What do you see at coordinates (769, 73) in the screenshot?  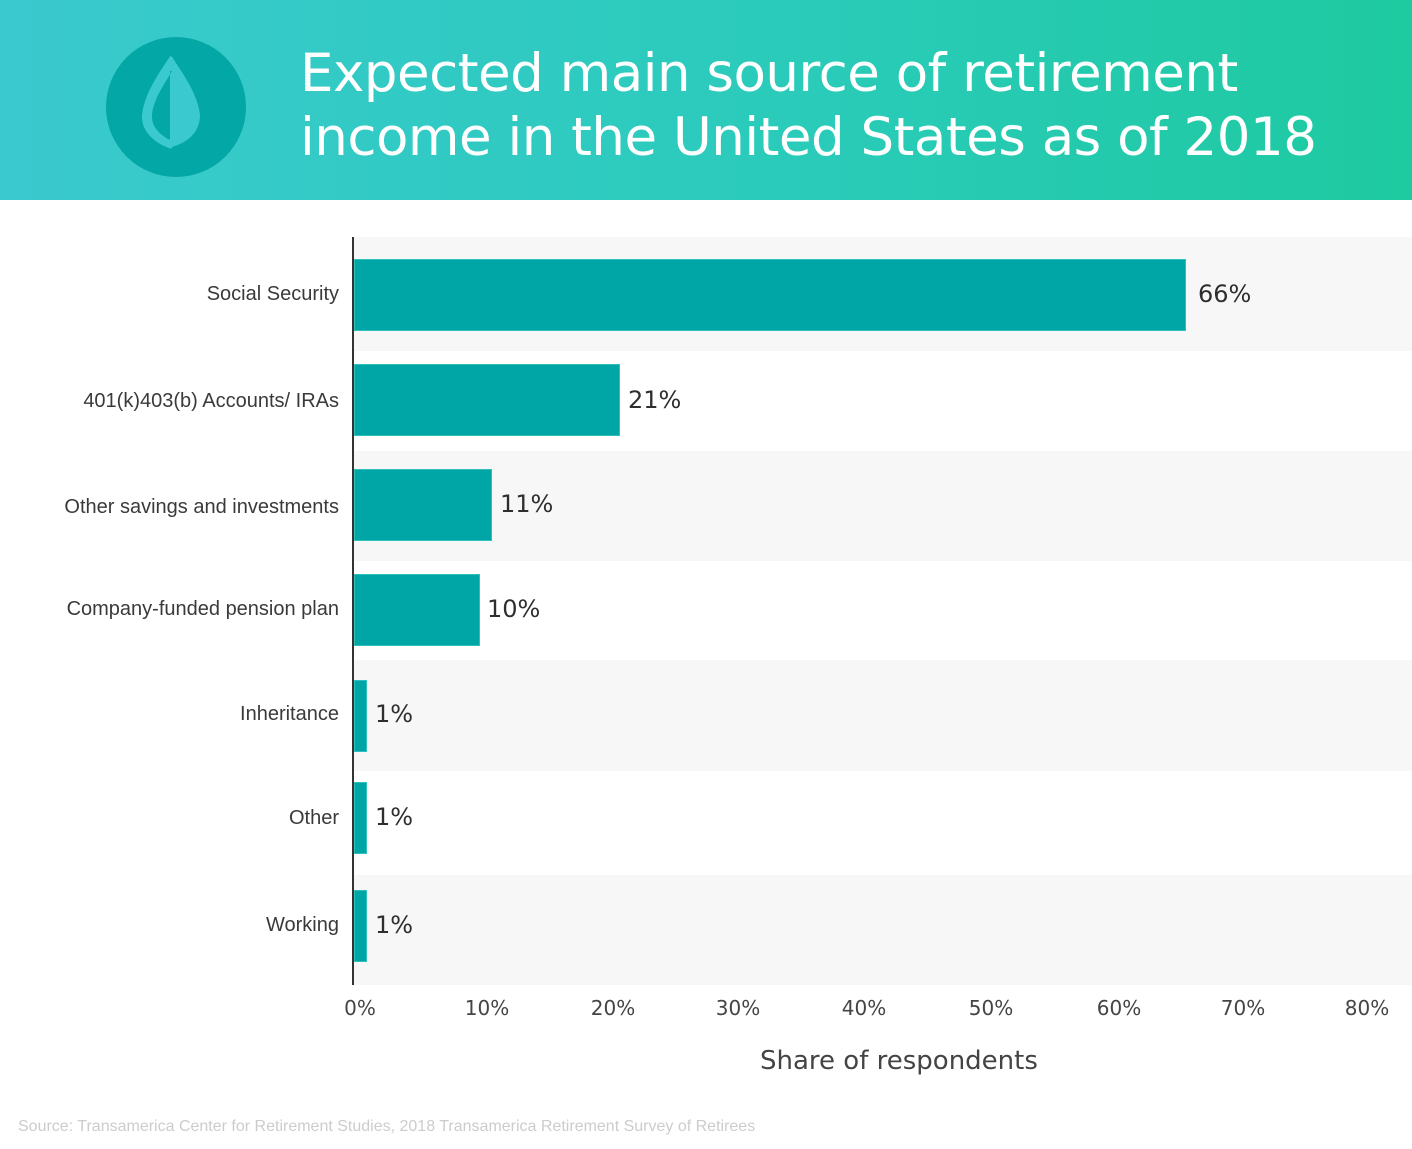 I see `title-line-1: Expected main source of retirement` at bounding box center [769, 73].